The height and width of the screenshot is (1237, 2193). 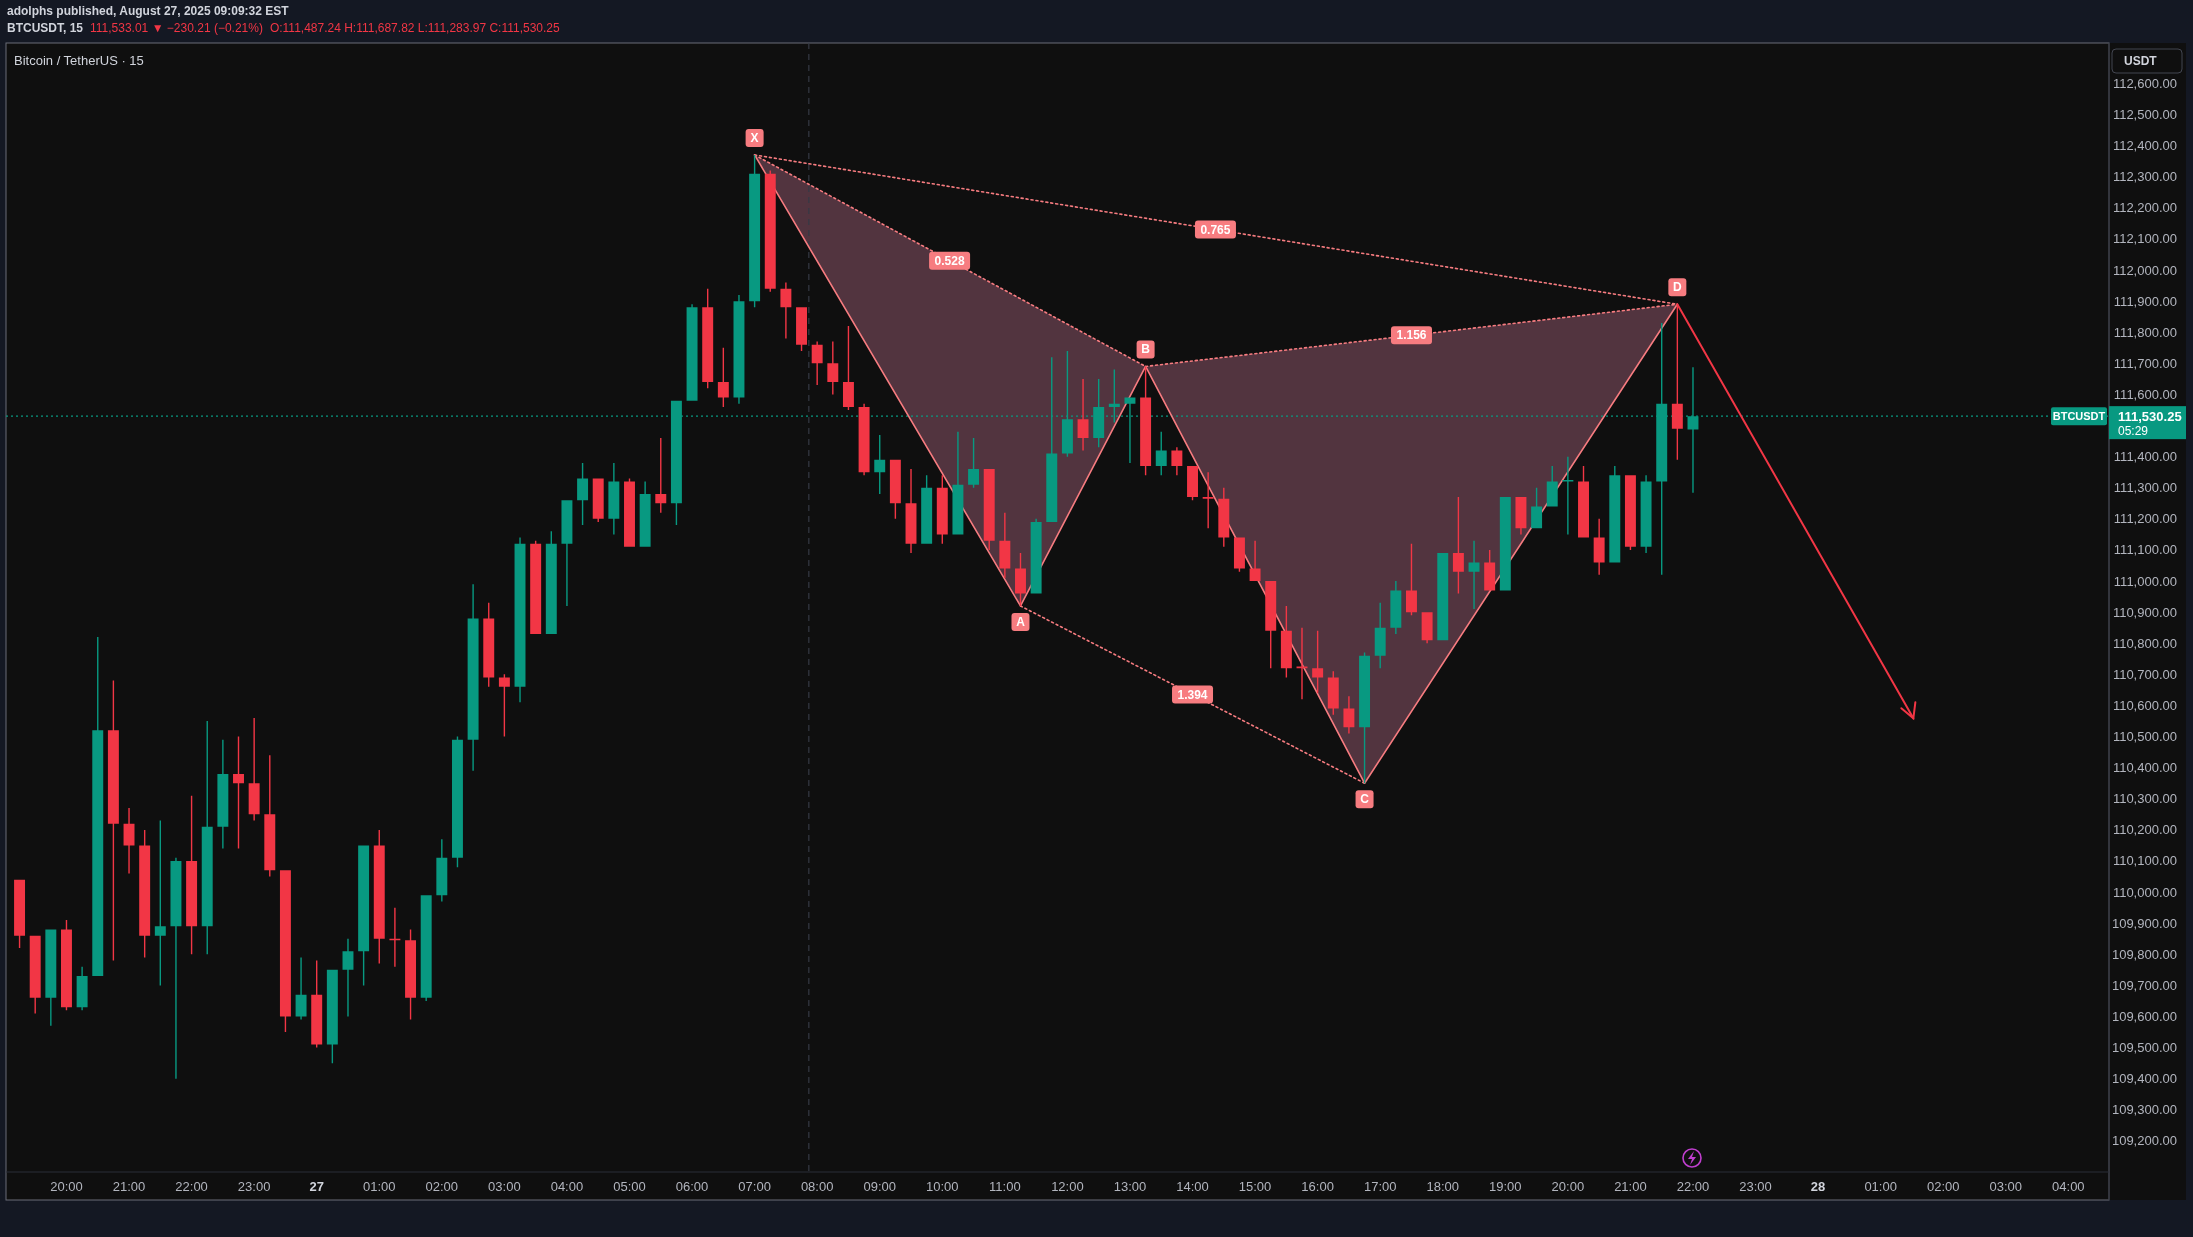 What do you see at coordinates (45, 28) in the screenshot?
I see `chart-subtitle: BTCUSDT, 15` at bounding box center [45, 28].